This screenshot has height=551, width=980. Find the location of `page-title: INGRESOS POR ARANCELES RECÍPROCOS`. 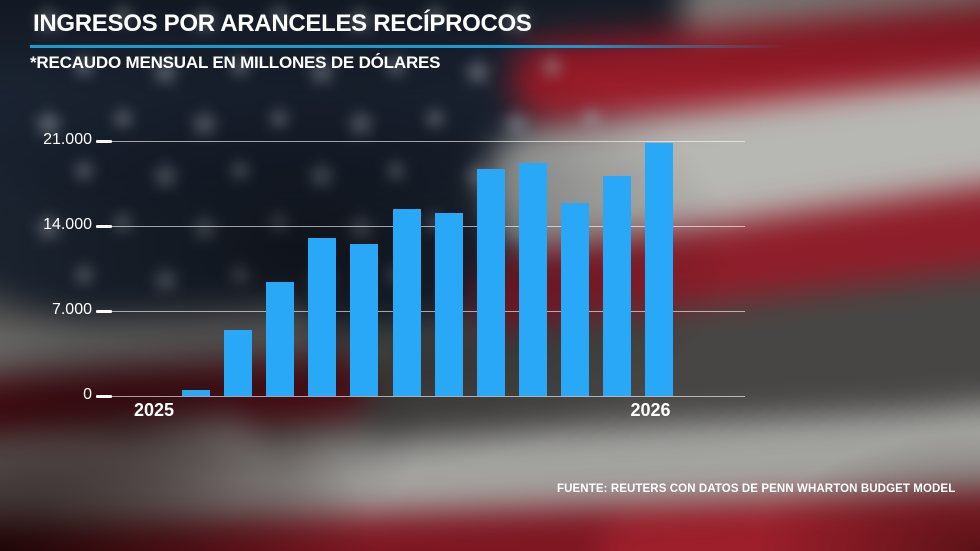

page-title: INGRESOS POR ARANCELES RECÍPROCOS is located at coordinates (282, 23).